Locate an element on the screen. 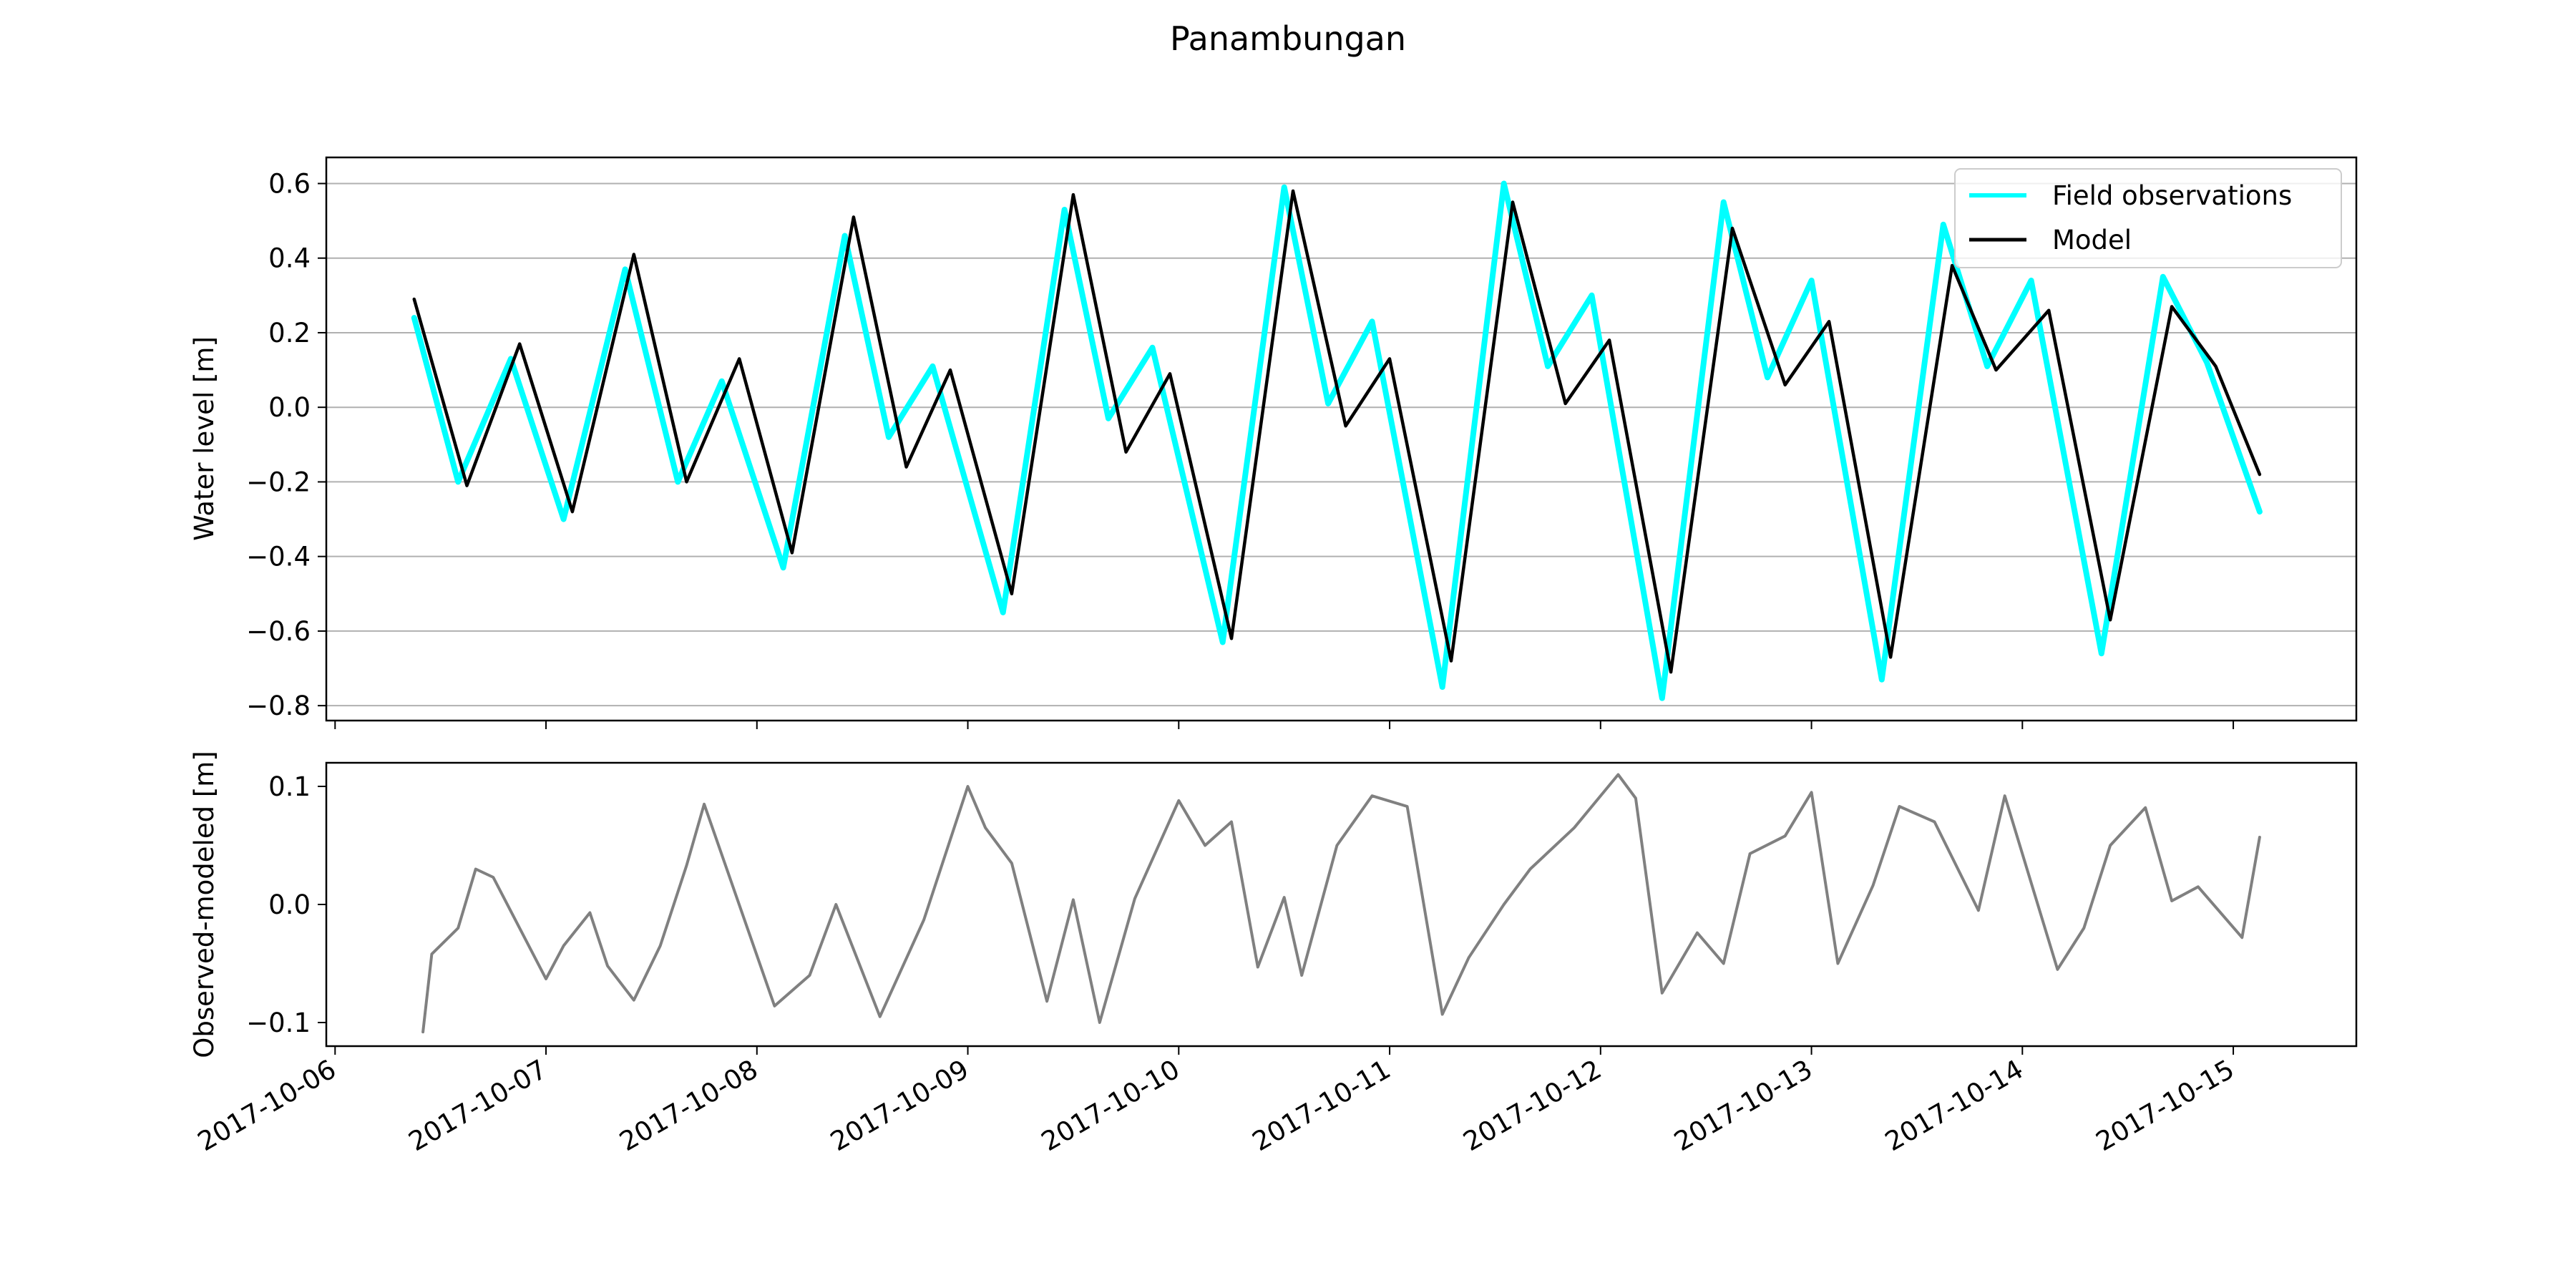  residual-y-ticks: −0.1 0.0 0.1 is located at coordinates (286, 904).